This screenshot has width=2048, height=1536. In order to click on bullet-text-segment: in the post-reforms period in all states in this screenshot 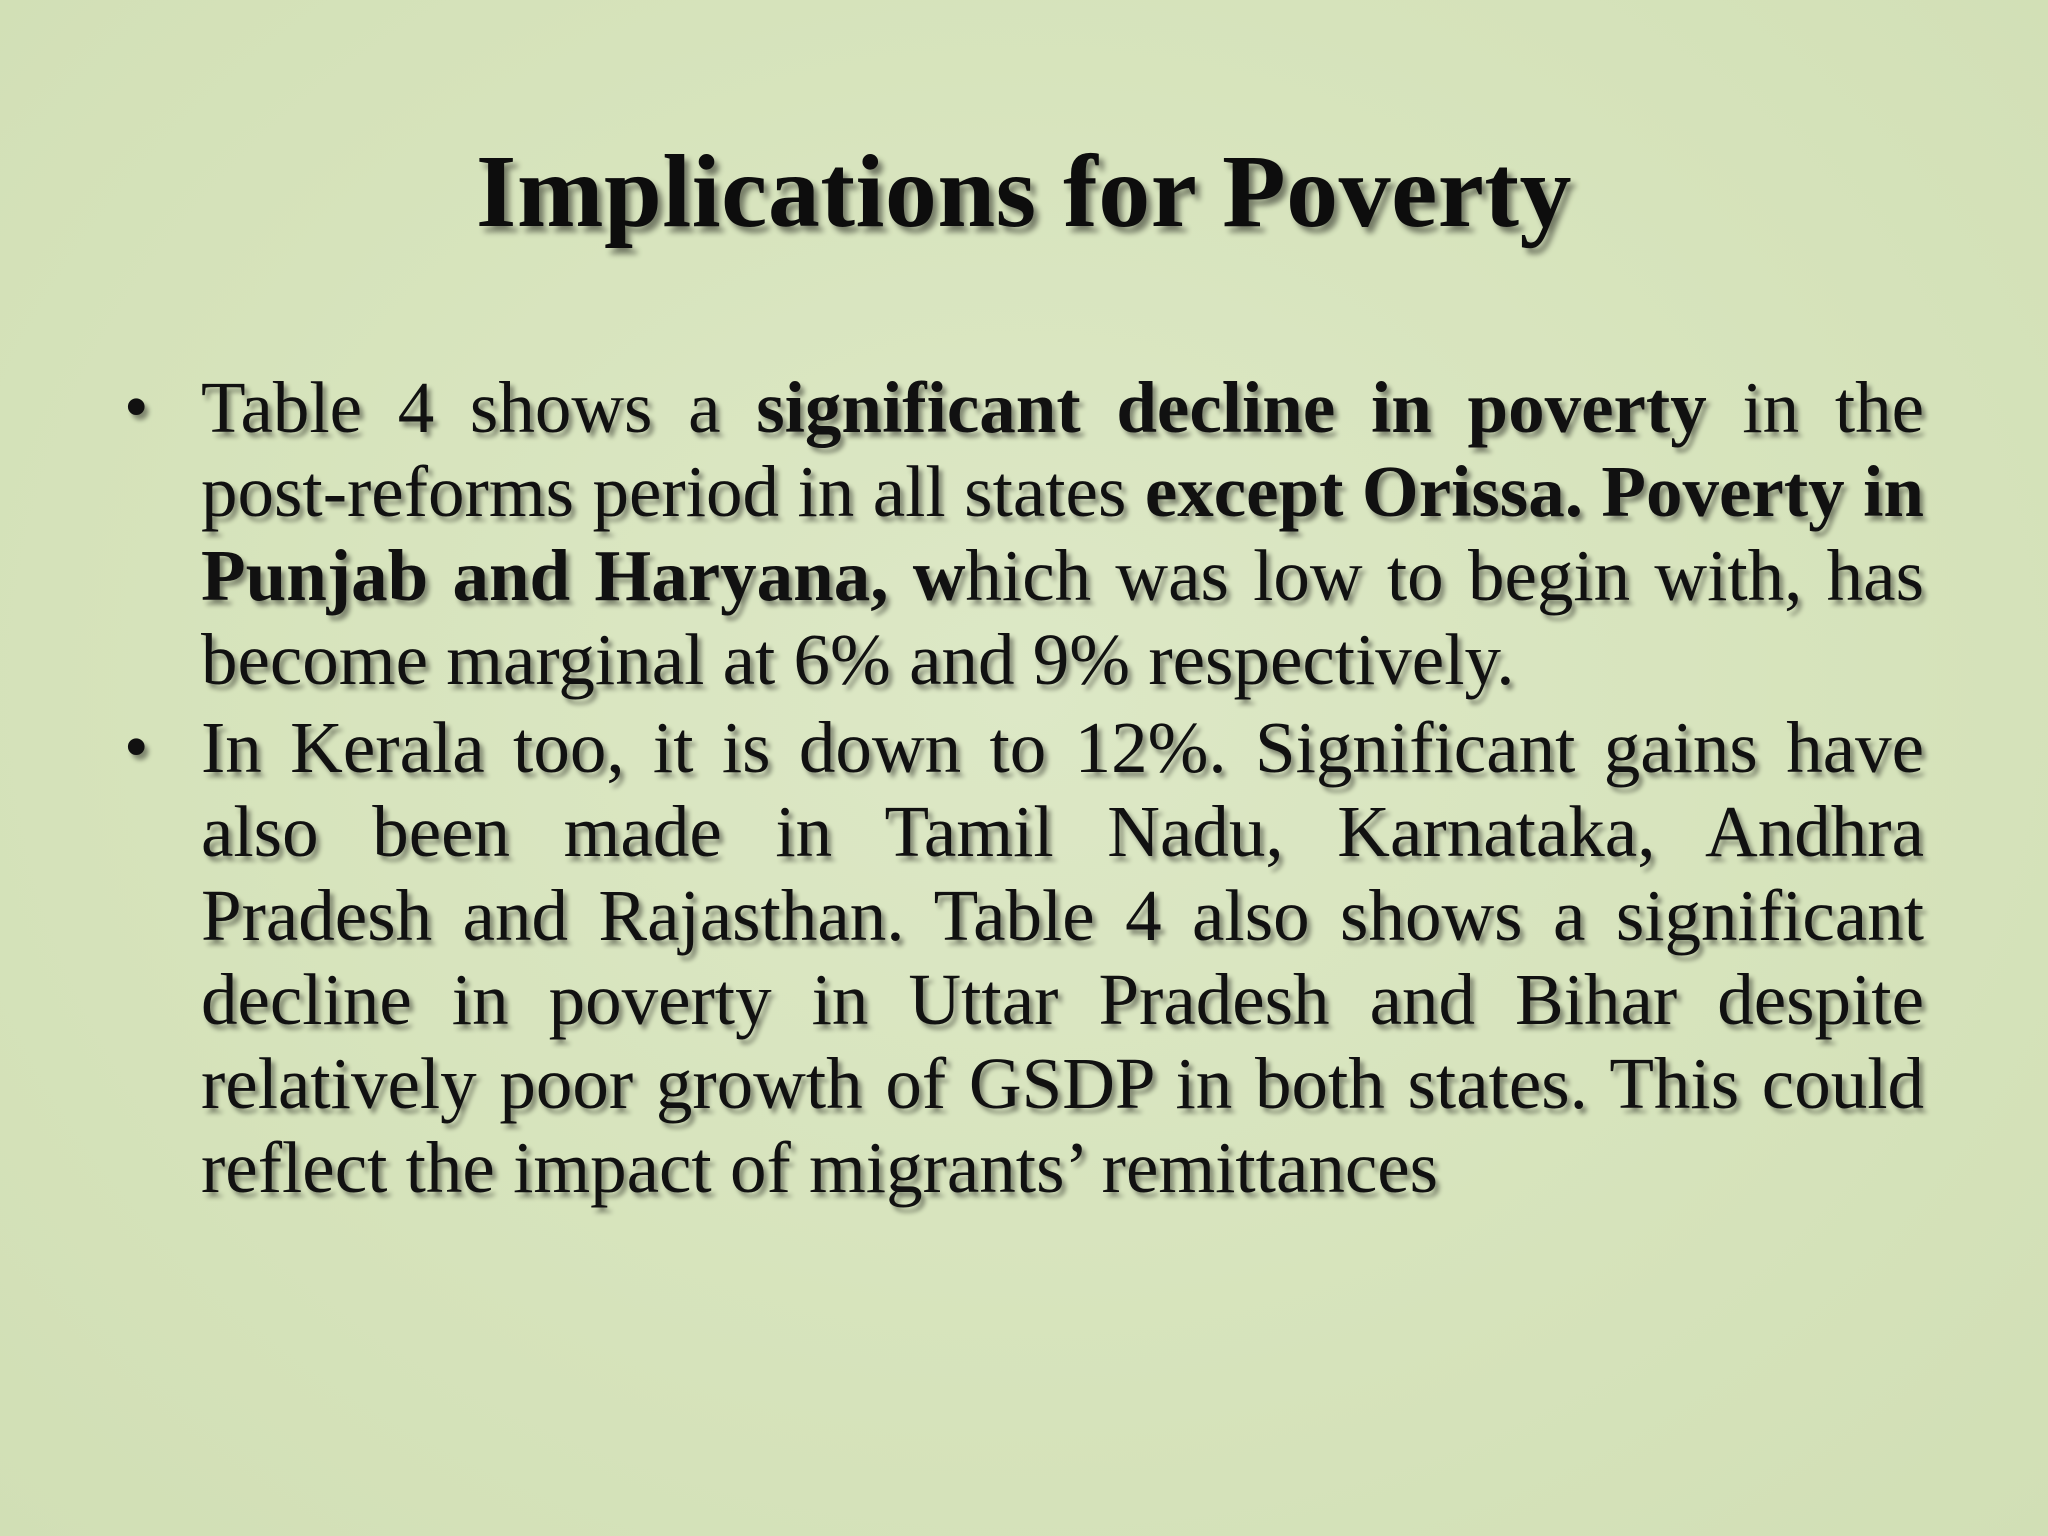, I will do `click(1063, 449)`.